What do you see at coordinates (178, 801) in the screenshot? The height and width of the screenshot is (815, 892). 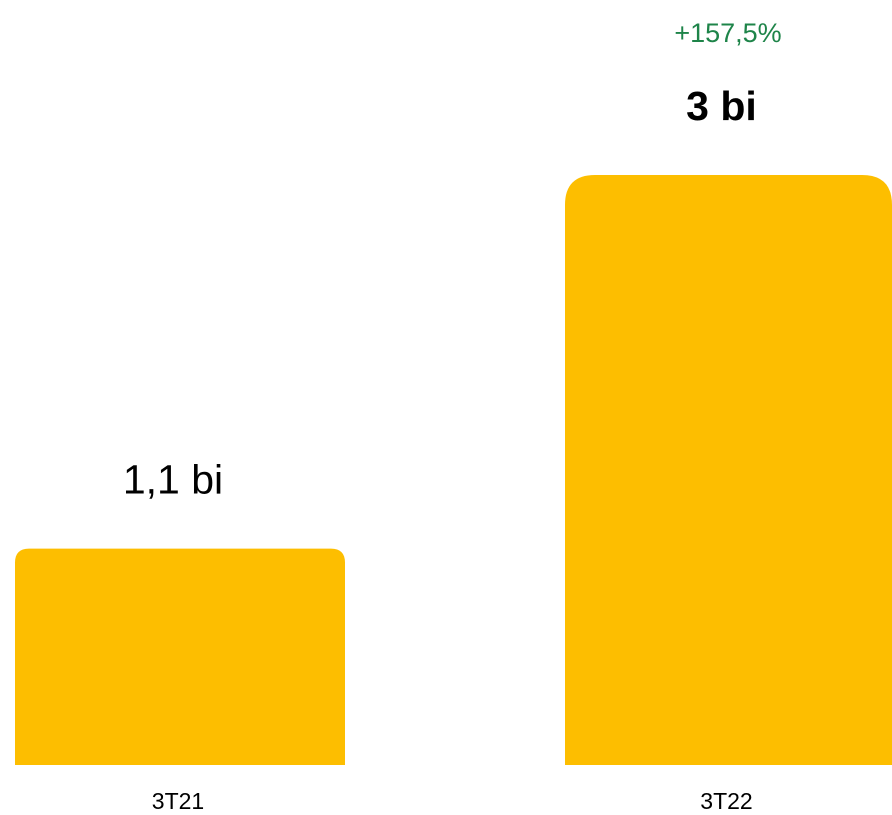 I see `x-tick-label: 3T21` at bounding box center [178, 801].